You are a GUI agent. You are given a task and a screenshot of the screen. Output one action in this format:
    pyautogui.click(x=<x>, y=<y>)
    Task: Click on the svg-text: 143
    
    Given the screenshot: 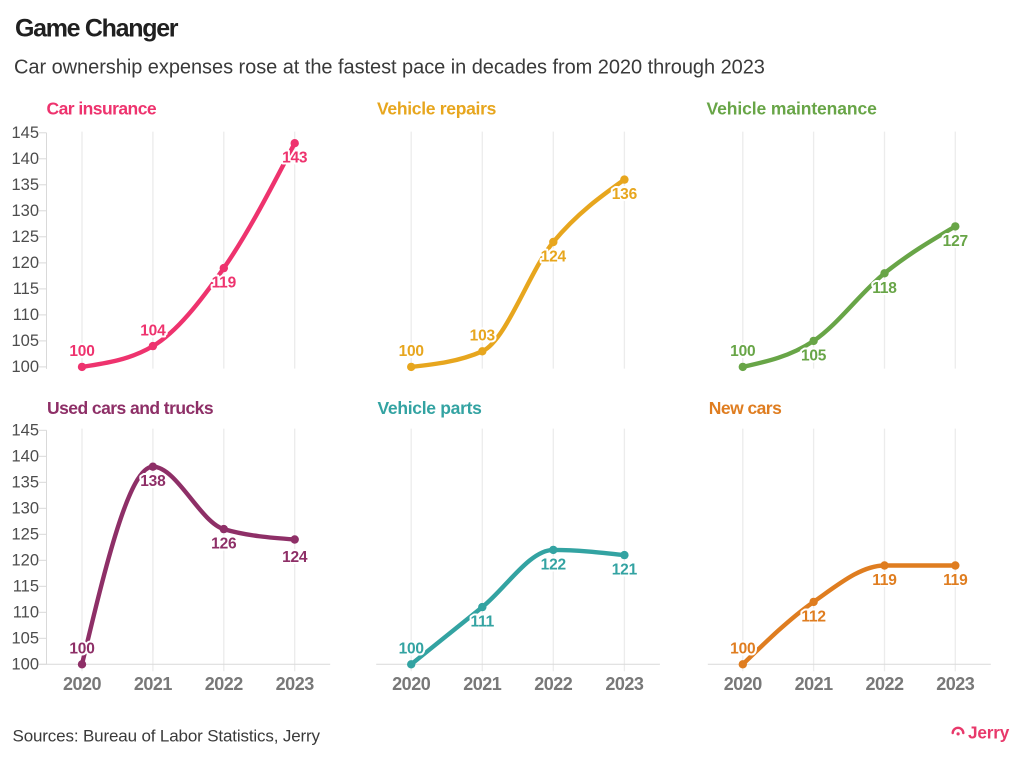 What is the action you would take?
    pyautogui.click(x=295, y=158)
    